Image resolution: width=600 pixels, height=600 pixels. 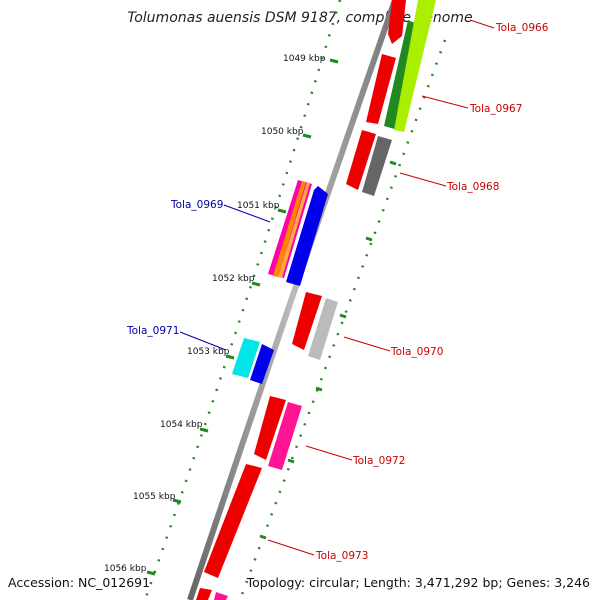 I want to click on gene-tola-0968-red, so click(x=361, y=160).